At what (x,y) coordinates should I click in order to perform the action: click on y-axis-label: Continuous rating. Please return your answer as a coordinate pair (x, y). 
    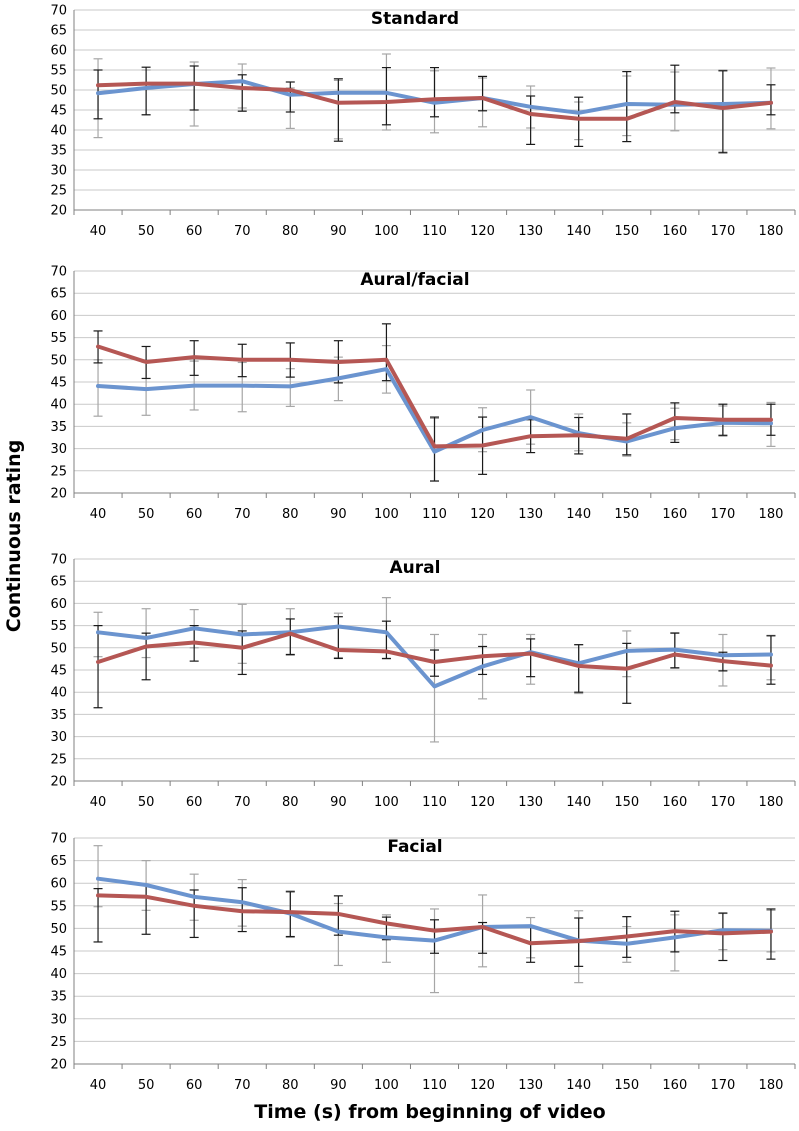
    Looking at the image, I should click on (14, 536).